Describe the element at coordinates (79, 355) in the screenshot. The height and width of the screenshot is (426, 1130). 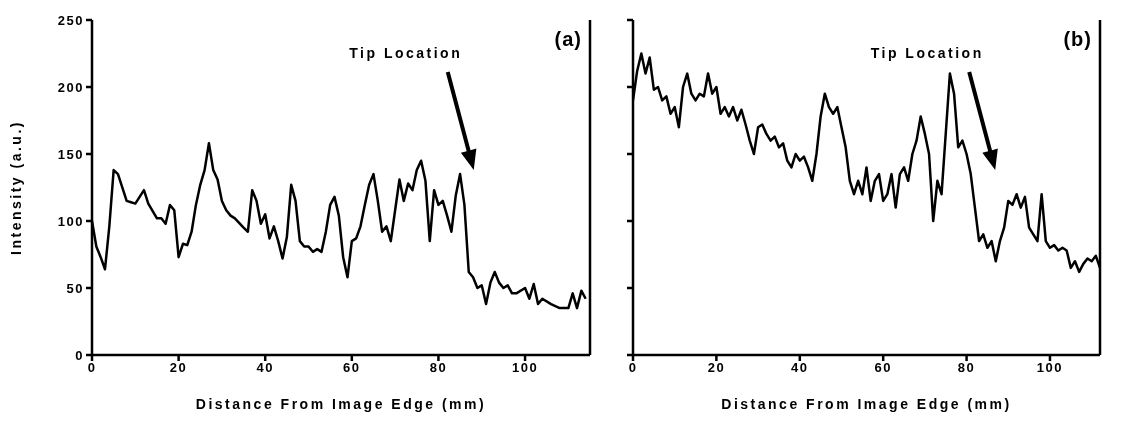
I see `y-tick-label: 0` at that location.